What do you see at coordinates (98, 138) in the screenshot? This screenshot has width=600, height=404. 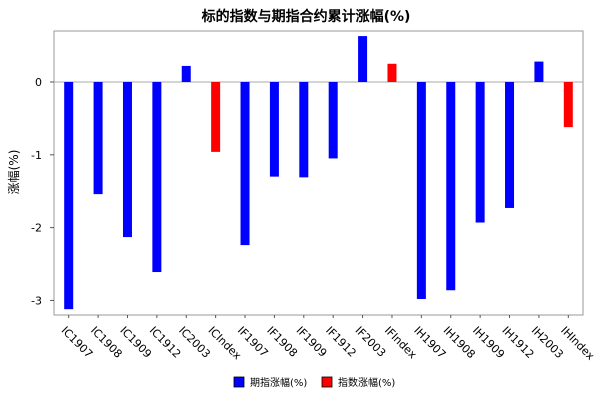 I see `bar-ic1908` at bounding box center [98, 138].